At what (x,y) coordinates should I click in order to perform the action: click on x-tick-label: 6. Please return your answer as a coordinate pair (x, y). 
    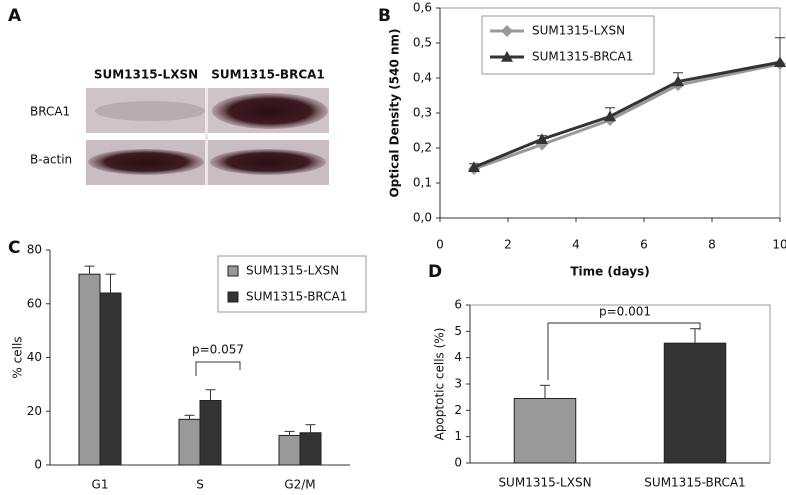
    Looking at the image, I should click on (644, 245).